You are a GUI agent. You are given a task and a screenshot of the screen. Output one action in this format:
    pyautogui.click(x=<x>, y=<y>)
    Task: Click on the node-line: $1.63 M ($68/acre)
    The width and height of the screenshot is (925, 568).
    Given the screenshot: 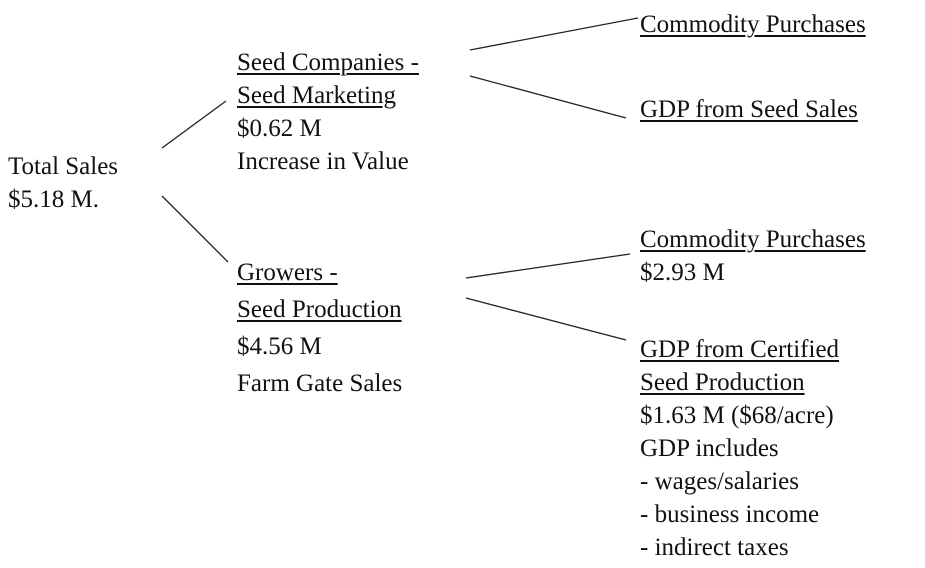 What is the action you would take?
    pyautogui.click(x=737, y=415)
    